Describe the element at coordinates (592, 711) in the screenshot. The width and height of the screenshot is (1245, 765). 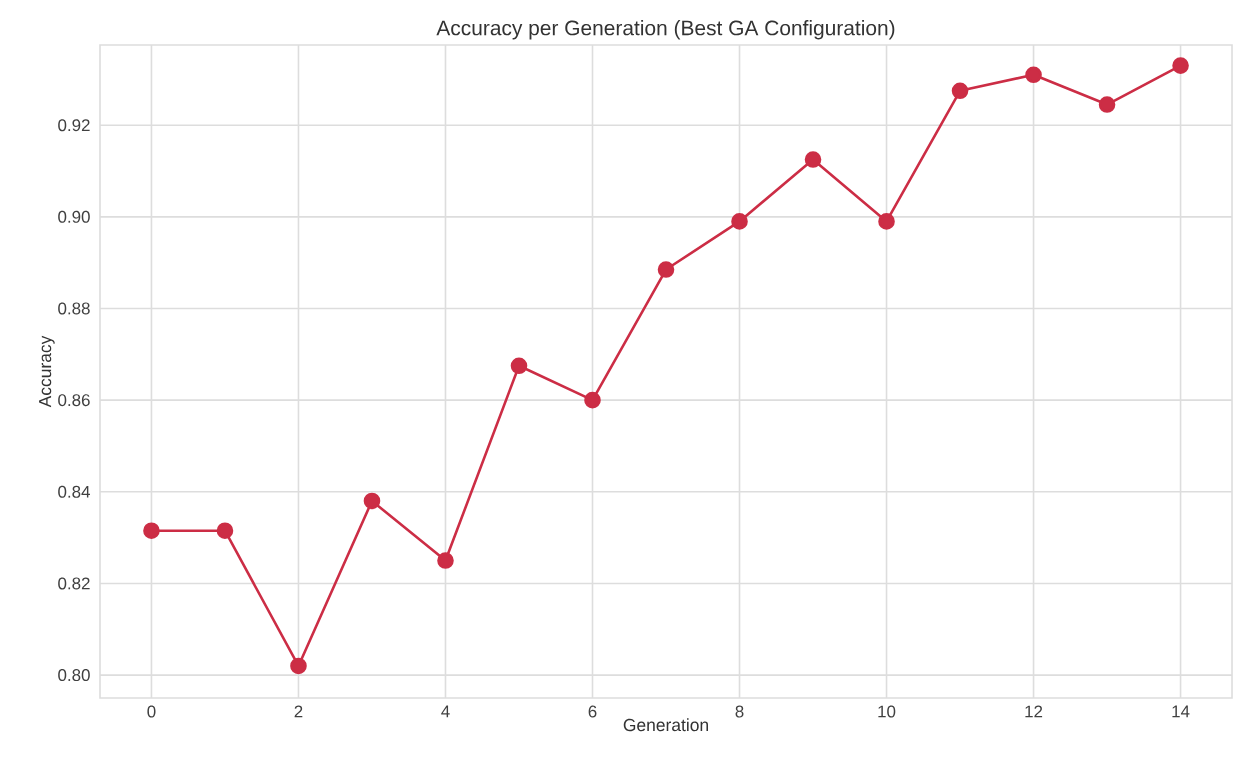
I see `x-tick-label: 6` at that location.